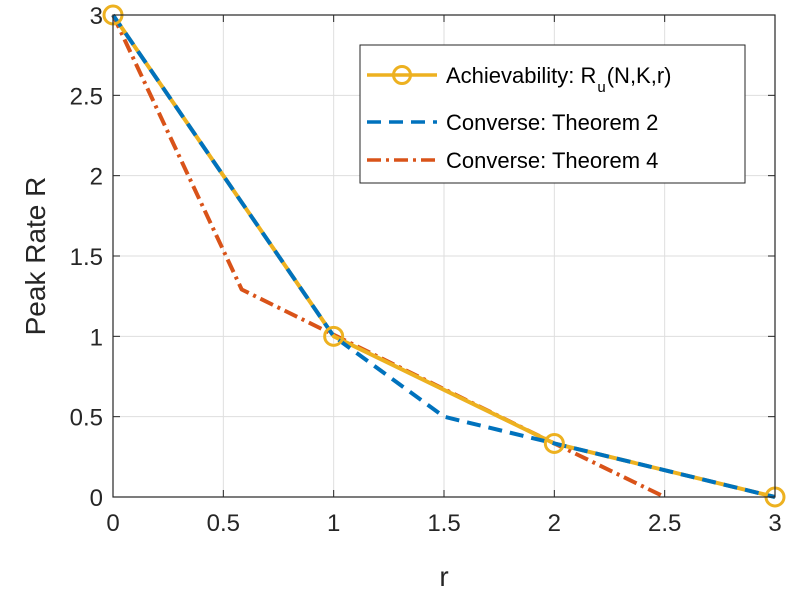  Describe the element at coordinates (96, 177) in the screenshot. I see `y-tick-label: 2` at that location.